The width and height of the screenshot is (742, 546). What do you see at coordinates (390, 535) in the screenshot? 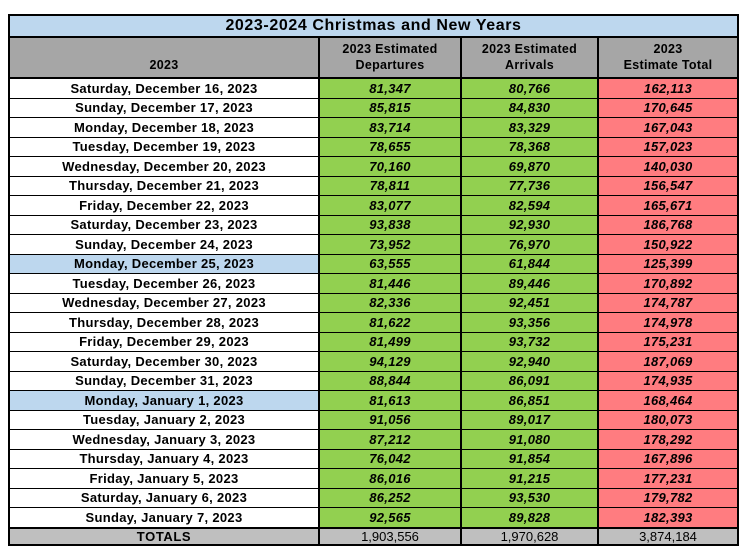
I see `totals-departures-value: 1,903,556` at bounding box center [390, 535].